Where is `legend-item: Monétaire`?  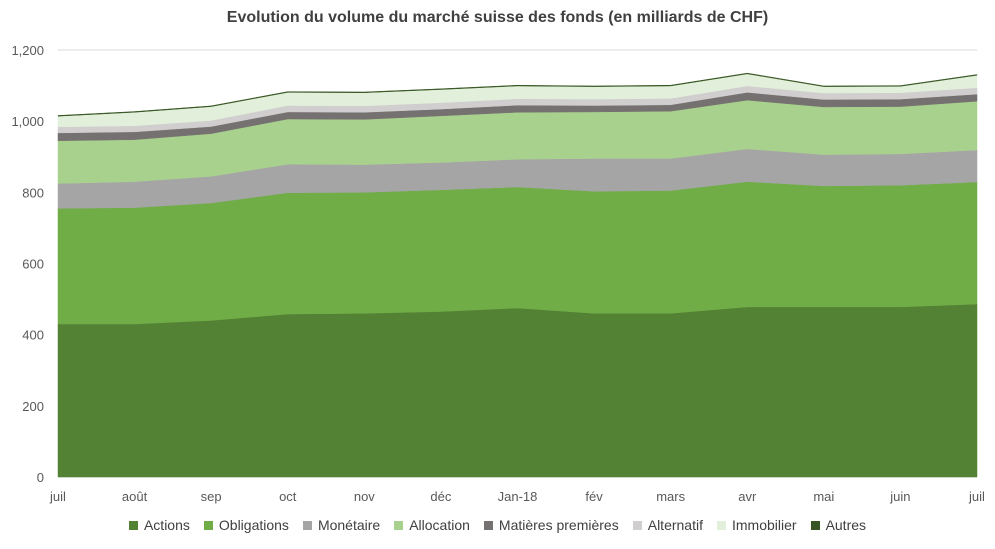
legend-item: Monétaire is located at coordinates (341, 525).